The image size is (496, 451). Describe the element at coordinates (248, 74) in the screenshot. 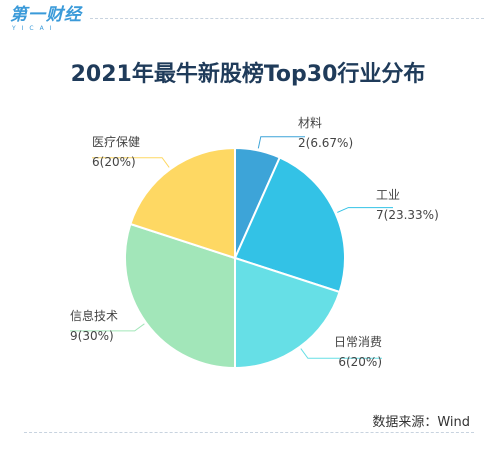

I see `chart-title: 2021年最牛新股榜Top30行业分布` at that location.